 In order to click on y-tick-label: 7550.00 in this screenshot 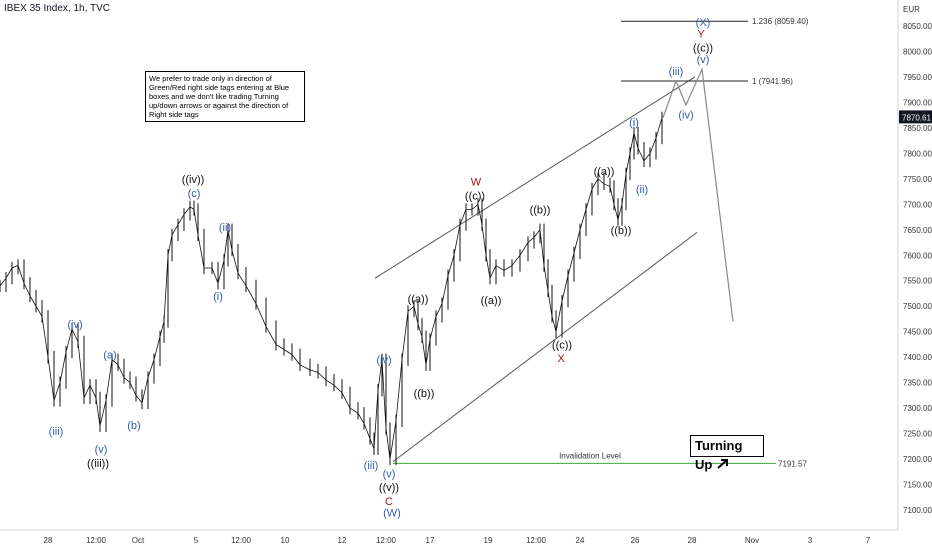, I will do `click(917, 281)`.